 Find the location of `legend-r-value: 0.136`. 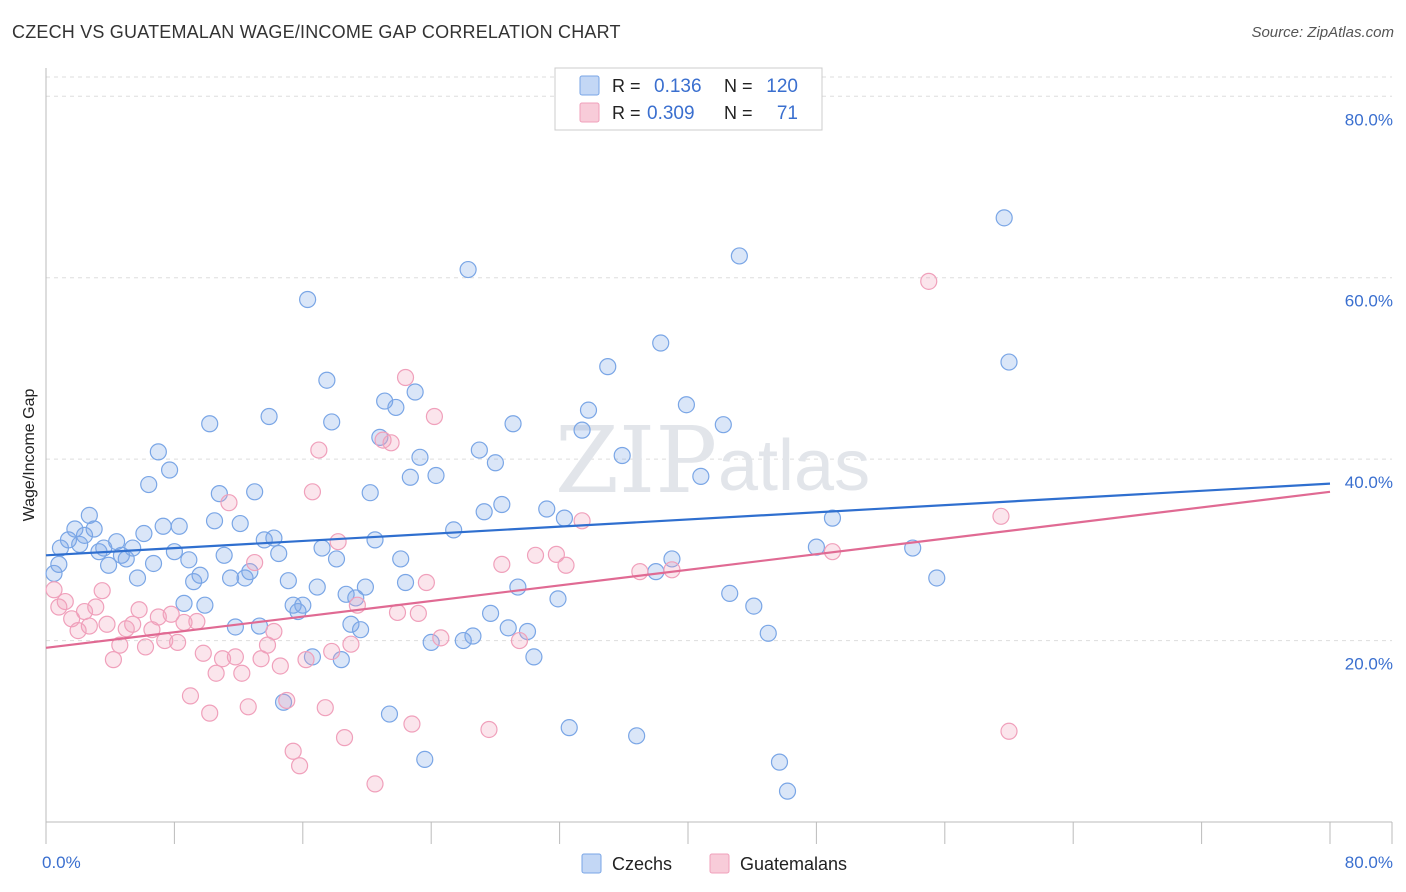

legend-r-value: 0.136 is located at coordinates (678, 86).